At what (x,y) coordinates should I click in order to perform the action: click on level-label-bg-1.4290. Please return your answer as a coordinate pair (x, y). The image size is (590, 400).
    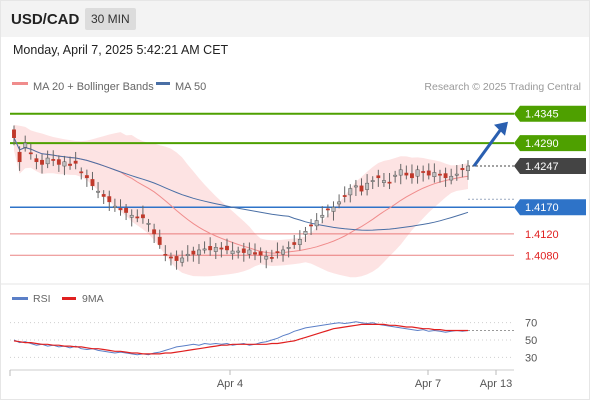
    Looking at the image, I should click on (550, 143).